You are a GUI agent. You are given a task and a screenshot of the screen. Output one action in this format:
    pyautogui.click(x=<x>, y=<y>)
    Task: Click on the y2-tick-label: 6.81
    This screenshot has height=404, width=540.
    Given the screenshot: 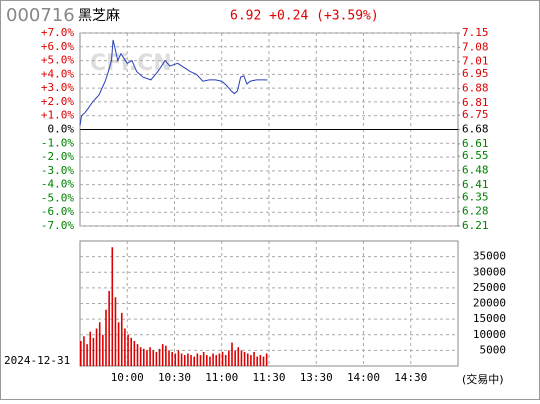 What is the action you would take?
    pyautogui.click(x=475, y=102)
    